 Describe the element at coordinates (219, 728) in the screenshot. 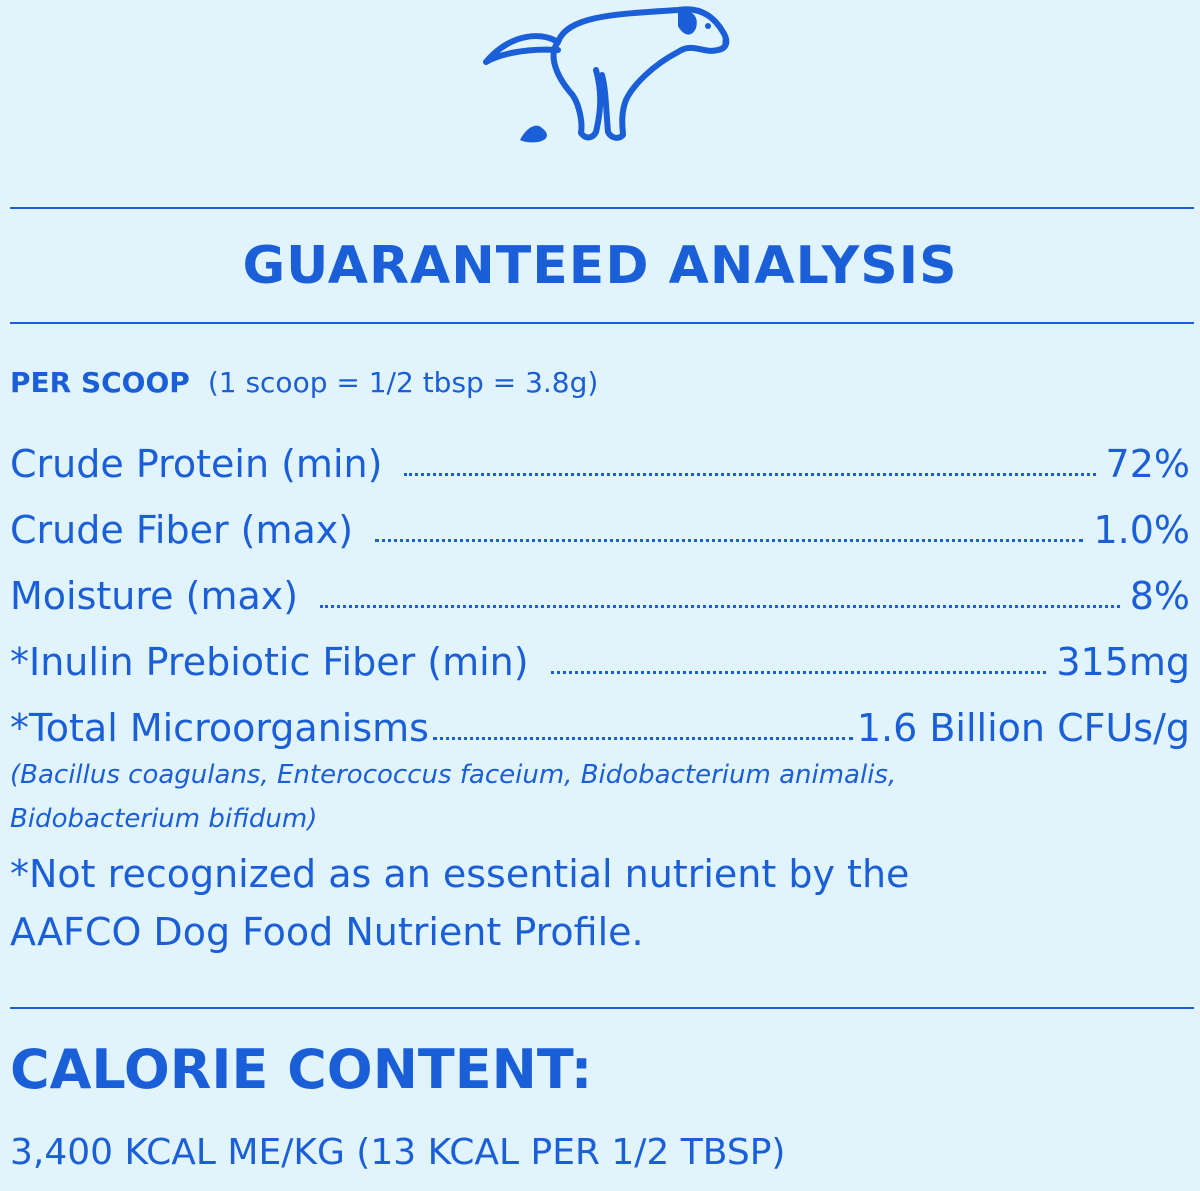

I see `nutrient-name: *Total Microorganisms` at that location.